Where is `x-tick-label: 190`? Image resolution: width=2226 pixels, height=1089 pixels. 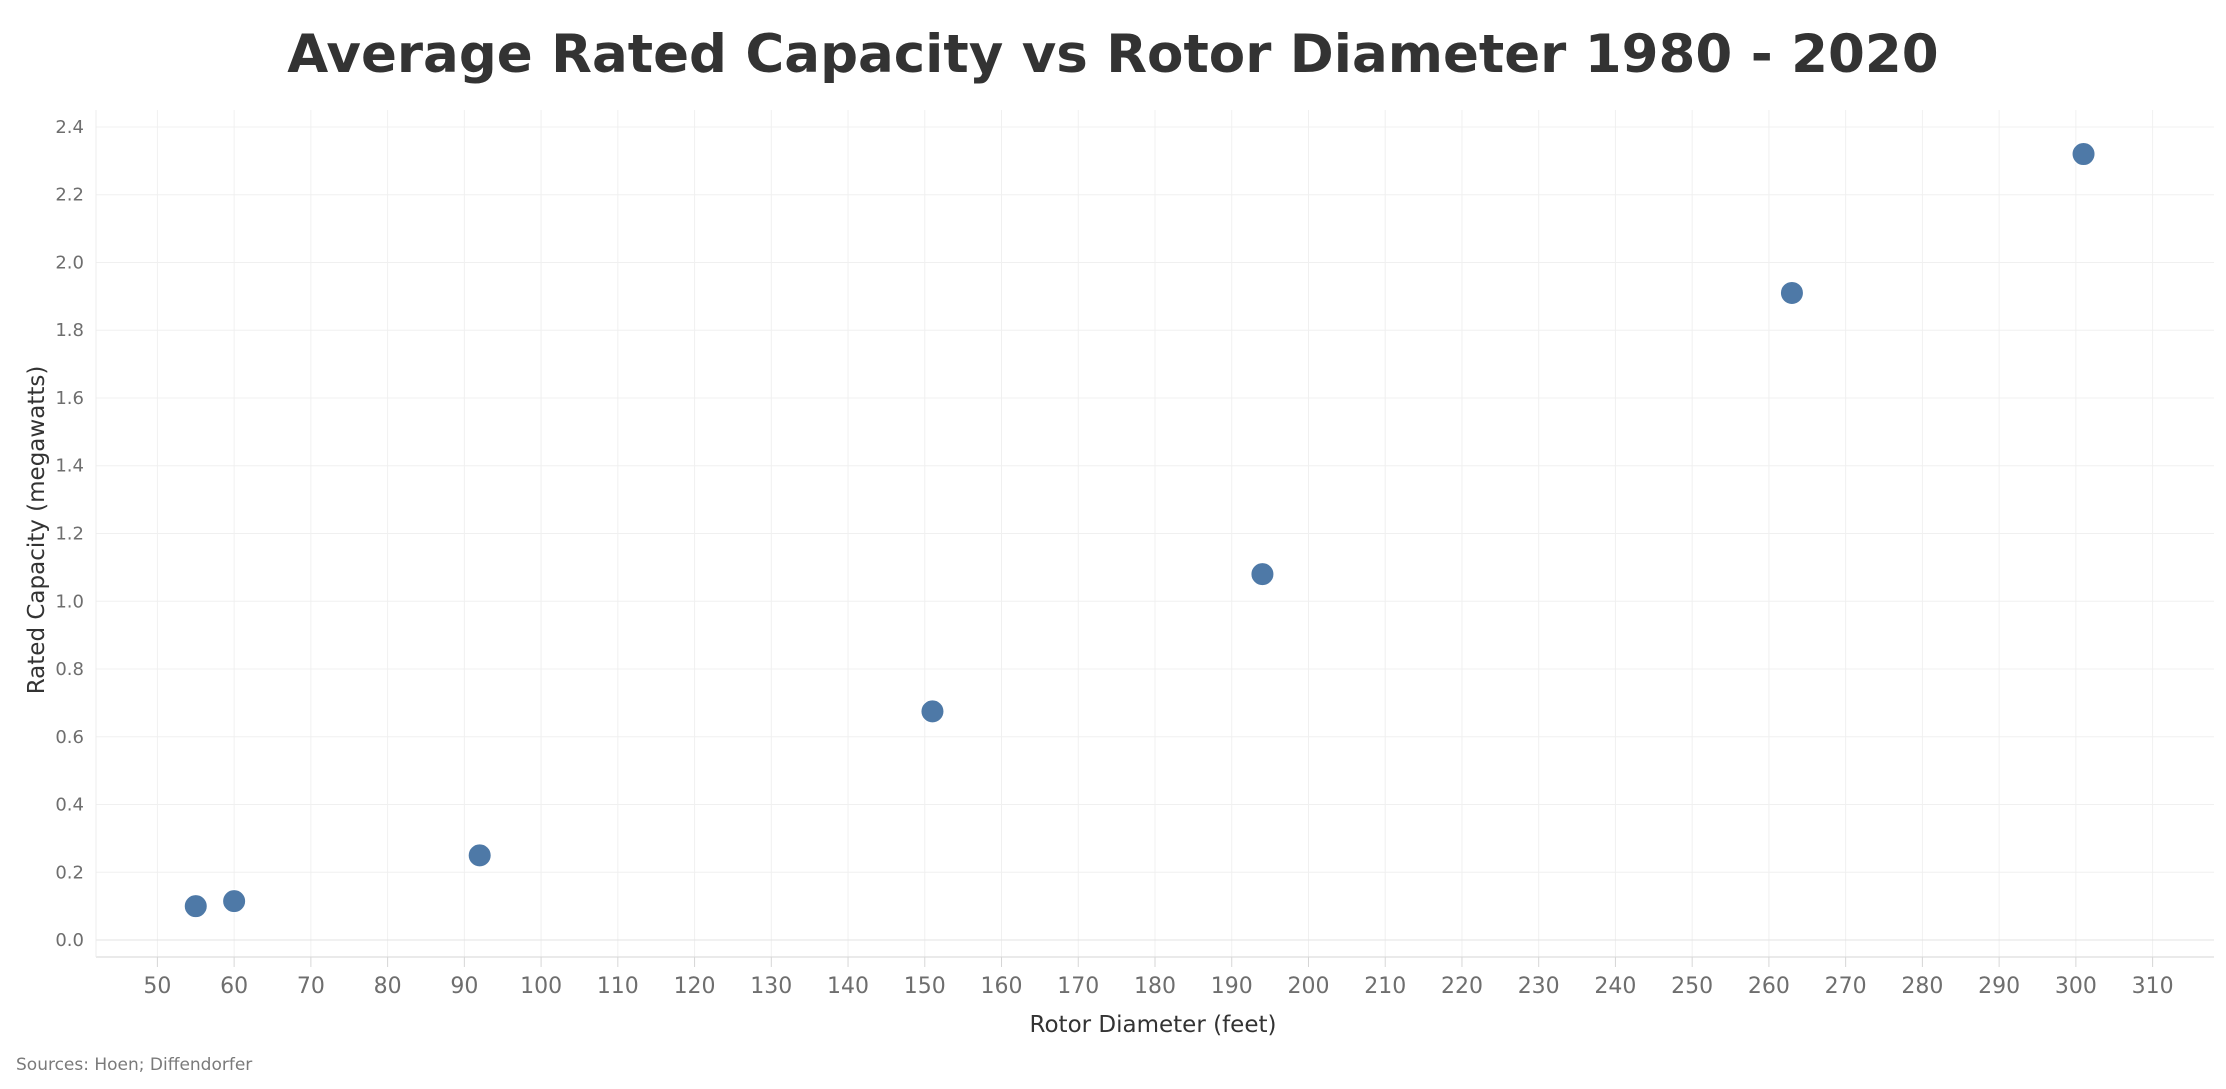 x-tick-label: 190 is located at coordinates (1232, 986).